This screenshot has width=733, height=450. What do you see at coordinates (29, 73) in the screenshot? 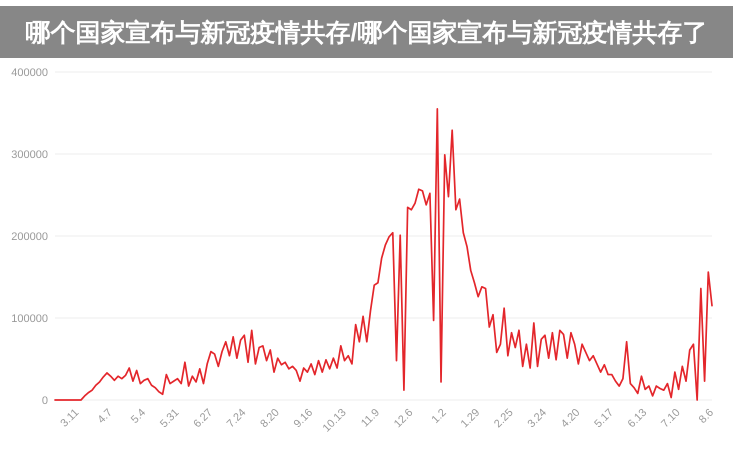
I see `y-tick-label: 400000` at bounding box center [29, 73].